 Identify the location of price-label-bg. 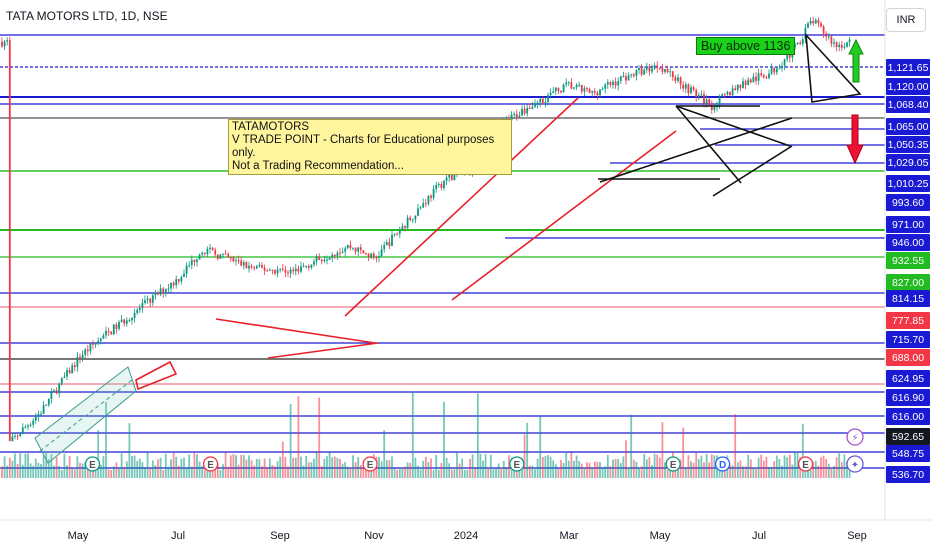
(908, 67).